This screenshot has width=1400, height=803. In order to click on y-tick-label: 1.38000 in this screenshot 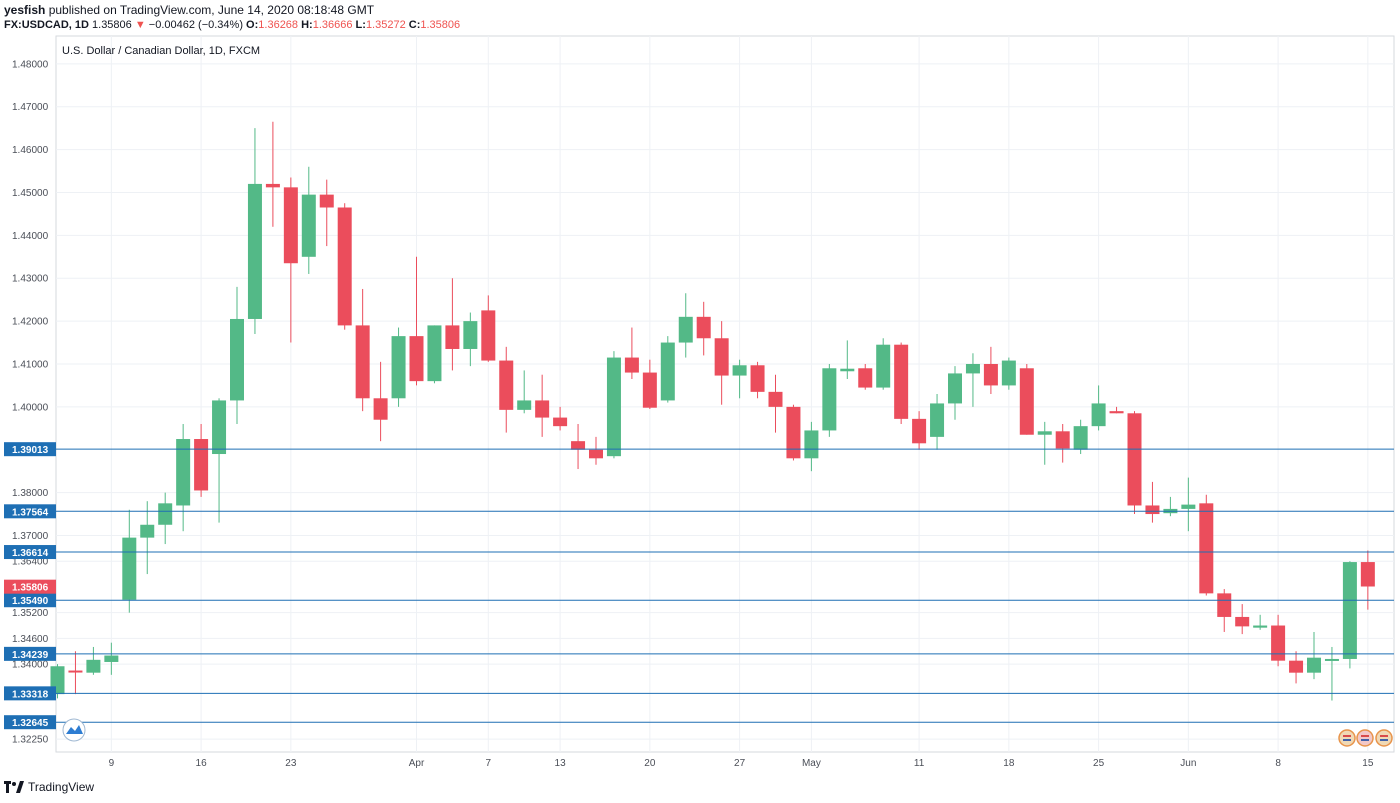, I will do `click(30, 493)`.